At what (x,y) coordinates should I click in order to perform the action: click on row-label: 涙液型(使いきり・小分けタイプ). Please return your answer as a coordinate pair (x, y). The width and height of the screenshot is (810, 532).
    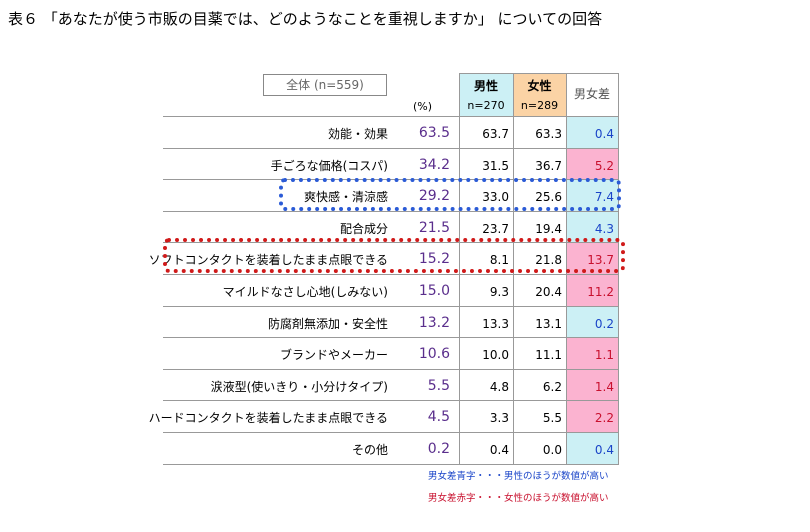
    Looking at the image, I should click on (299, 386).